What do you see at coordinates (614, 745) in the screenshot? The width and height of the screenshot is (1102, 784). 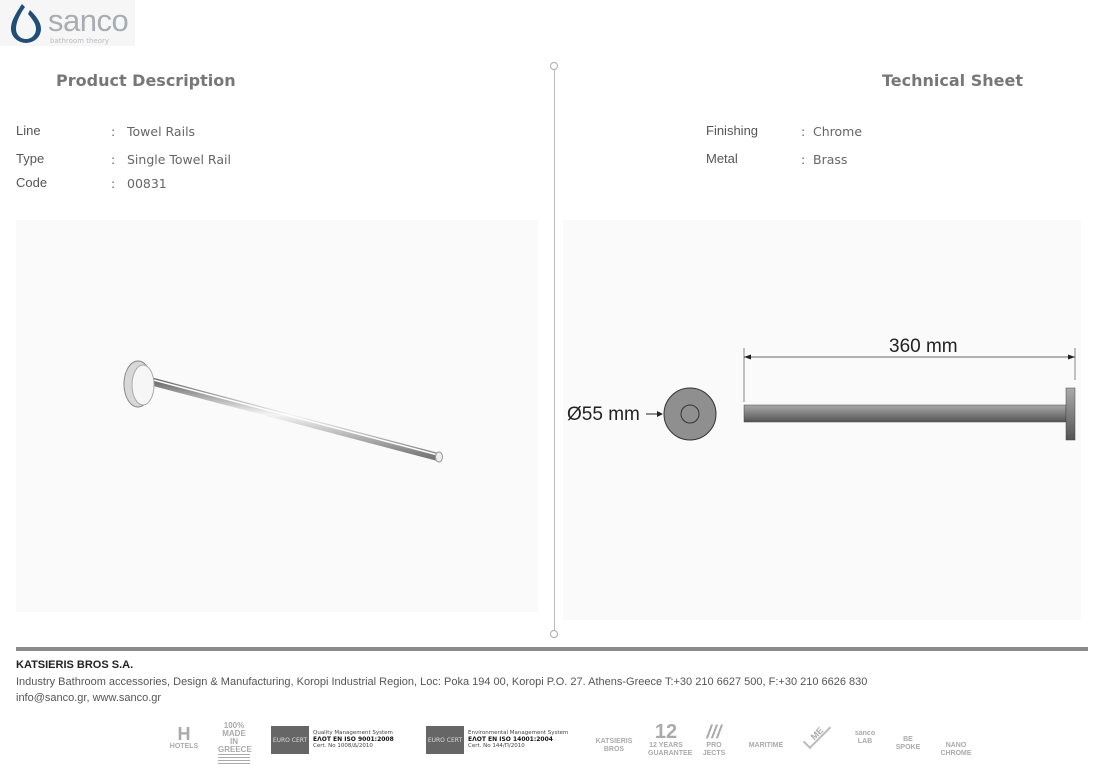 I see `katsieris-badge: KATSIERIS BROS` at bounding box center [614, 745].